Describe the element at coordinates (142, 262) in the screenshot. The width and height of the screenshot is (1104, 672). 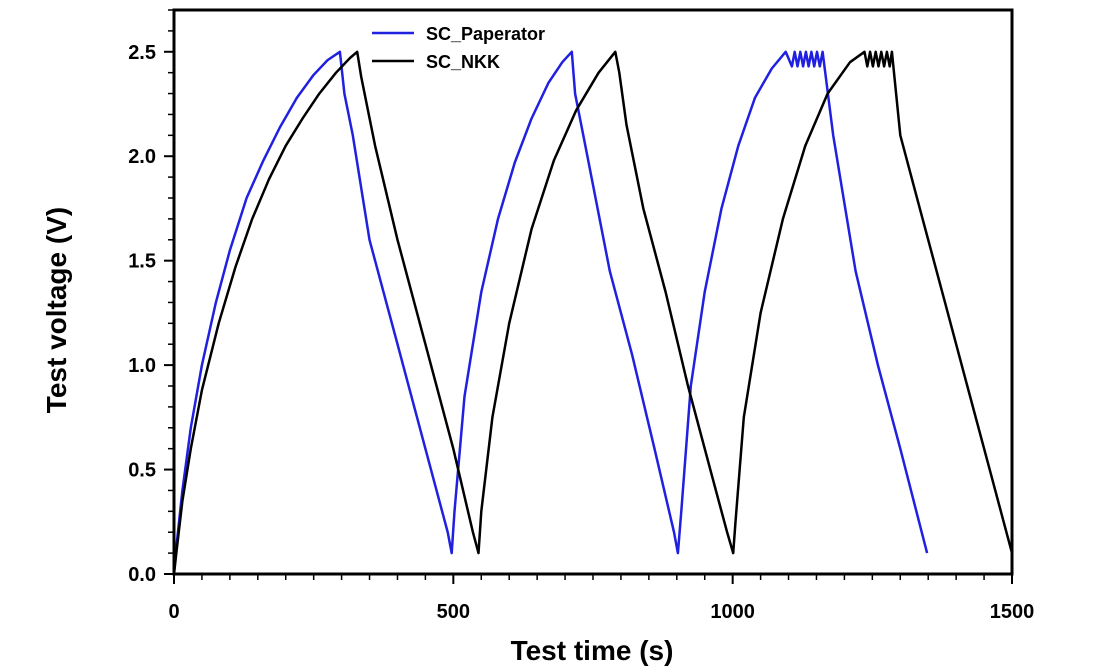
I see `y-tick-label: 1.5` at that location.